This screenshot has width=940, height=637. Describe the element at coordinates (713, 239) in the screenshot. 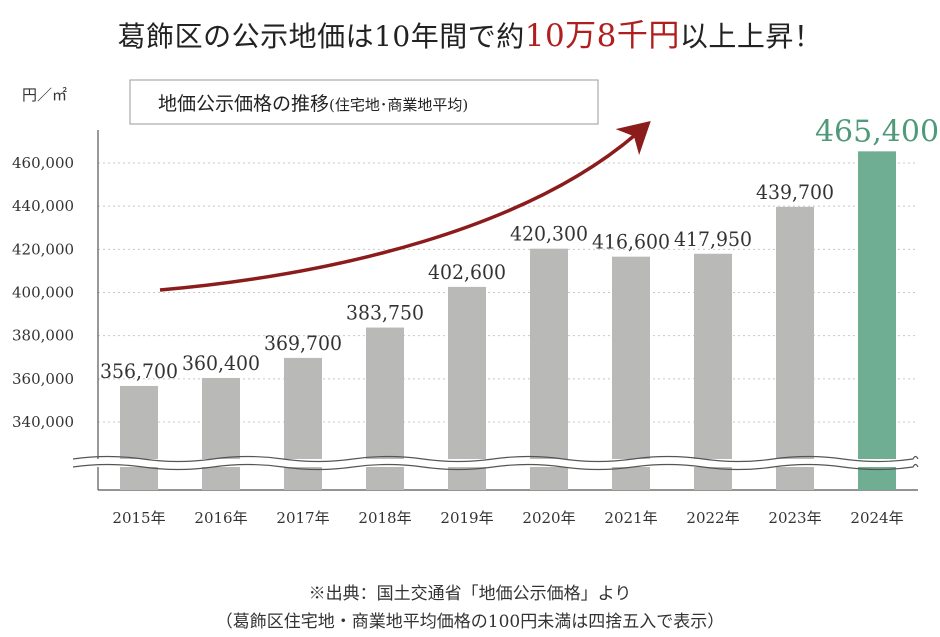

I see `value-label: 417,950` at that location.